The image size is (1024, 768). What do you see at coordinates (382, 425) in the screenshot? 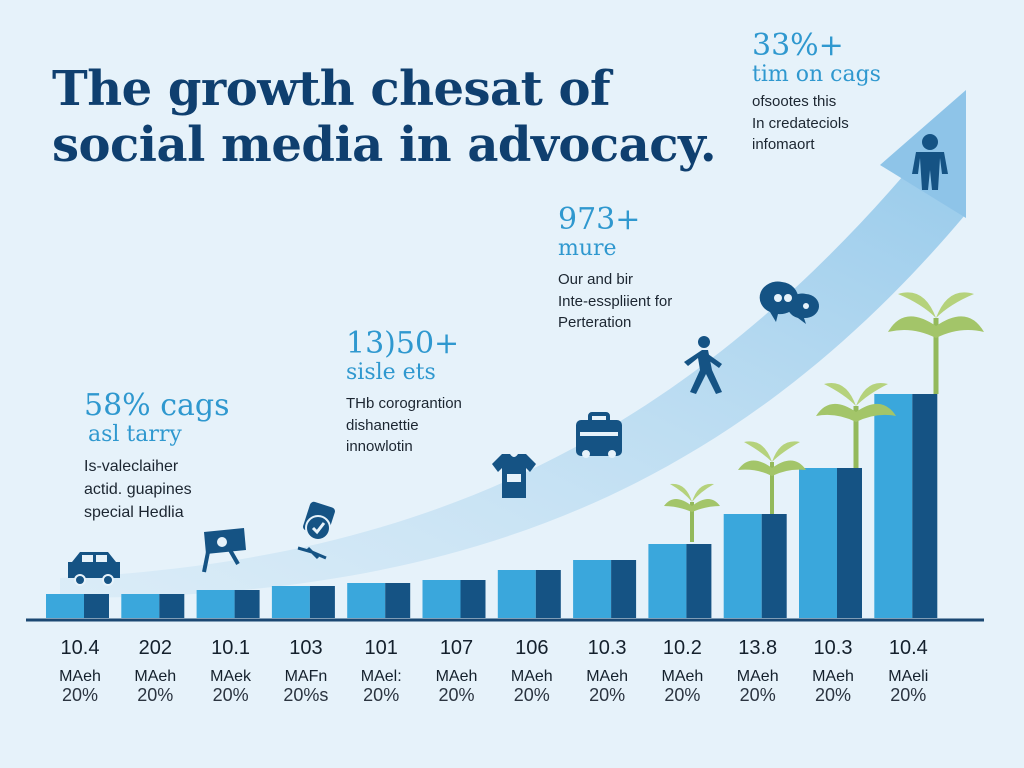
I see `callout-line: dishanettie` at bounding box center [382, 425].